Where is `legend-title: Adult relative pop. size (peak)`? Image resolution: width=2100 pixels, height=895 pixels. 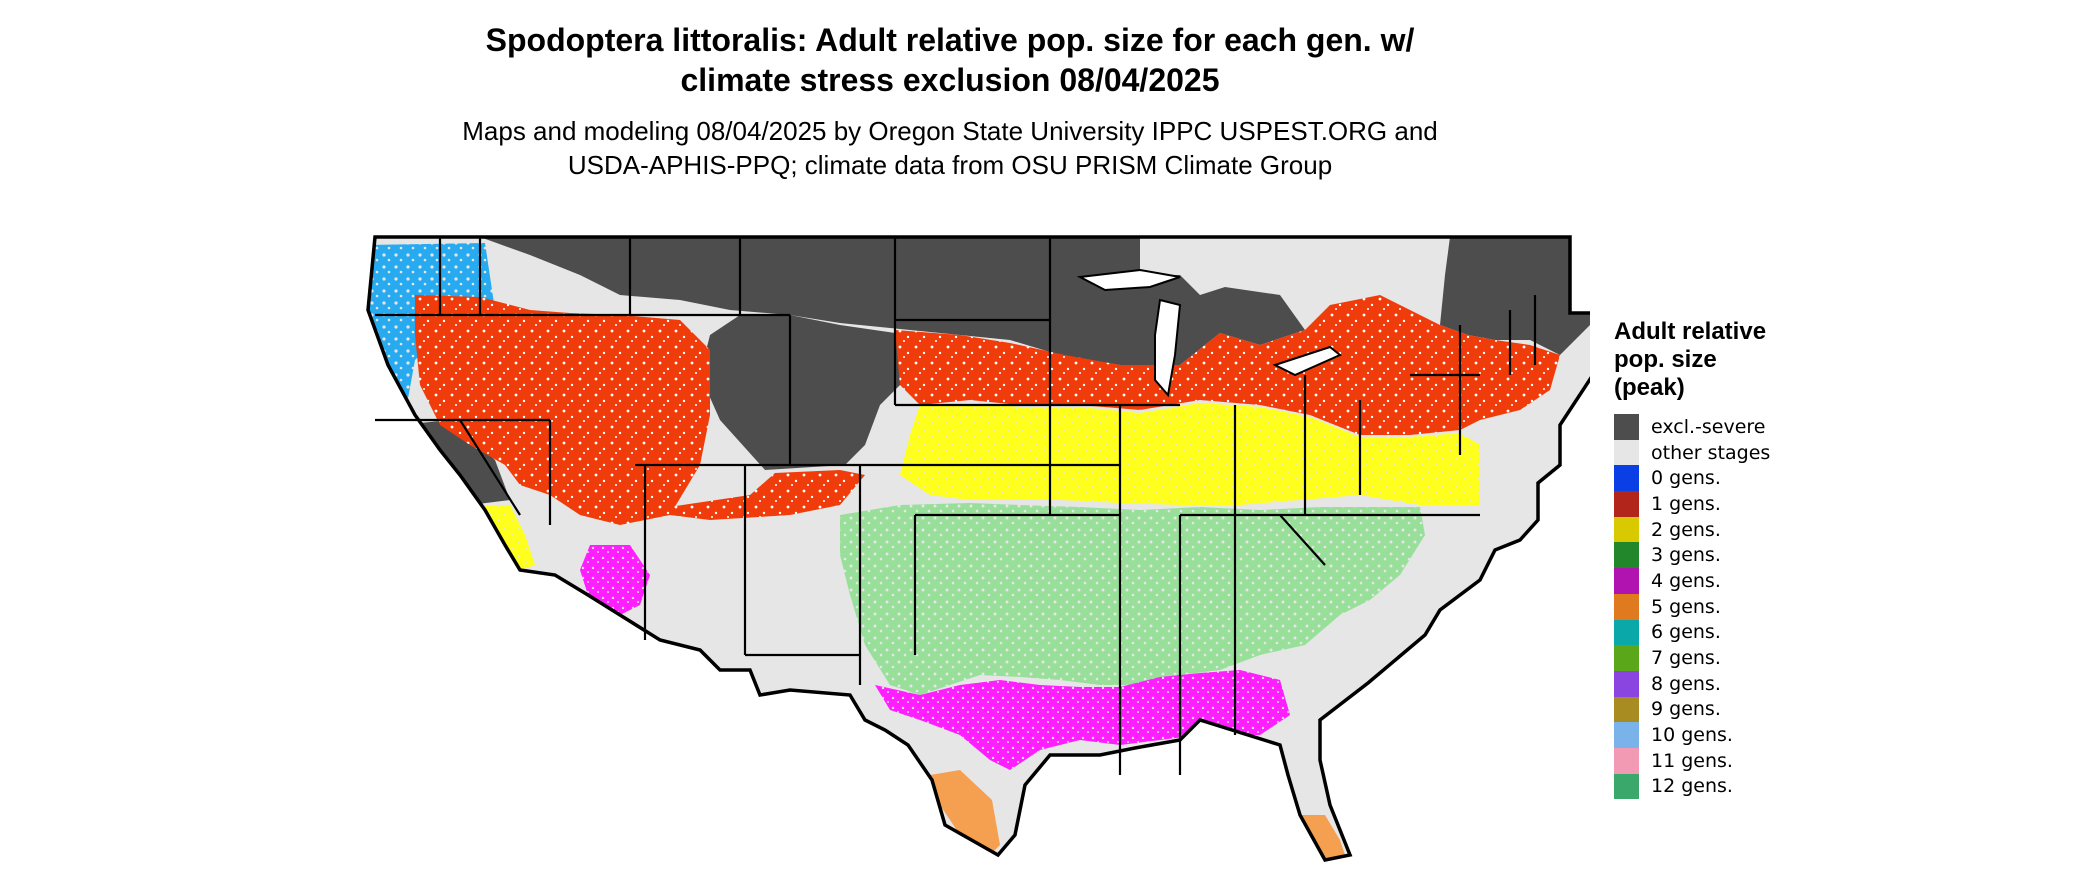 legend-title: Adult relative pop. size (peak) is located at coordinates (1734, 360).